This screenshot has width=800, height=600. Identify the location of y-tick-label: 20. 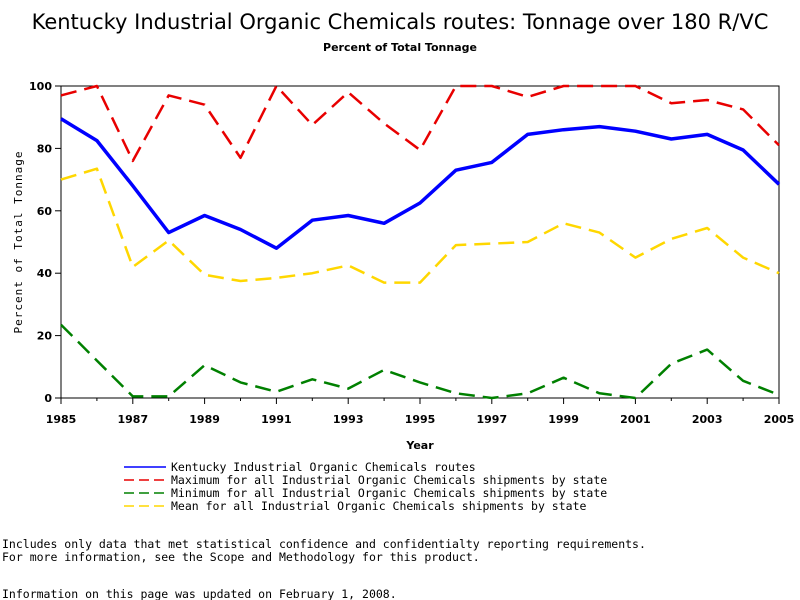
(45, 336).